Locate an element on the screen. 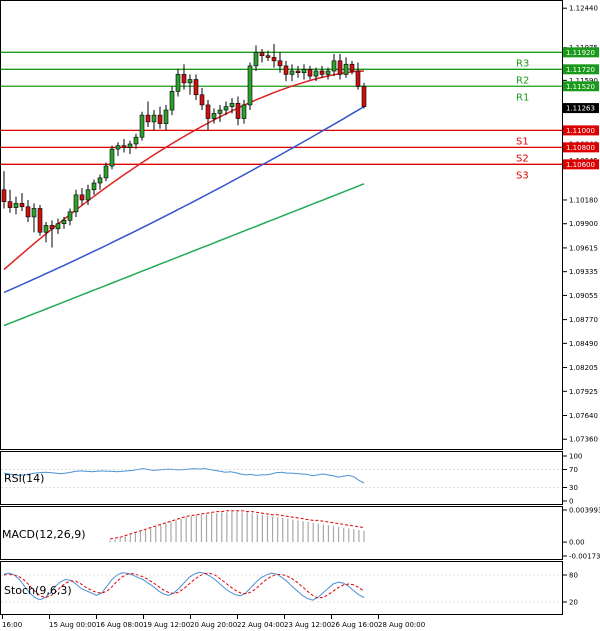 This screenshot has width=600, height=631. time-tick-label: 16 Aug 08:00 is located at coordinates (119, 625).